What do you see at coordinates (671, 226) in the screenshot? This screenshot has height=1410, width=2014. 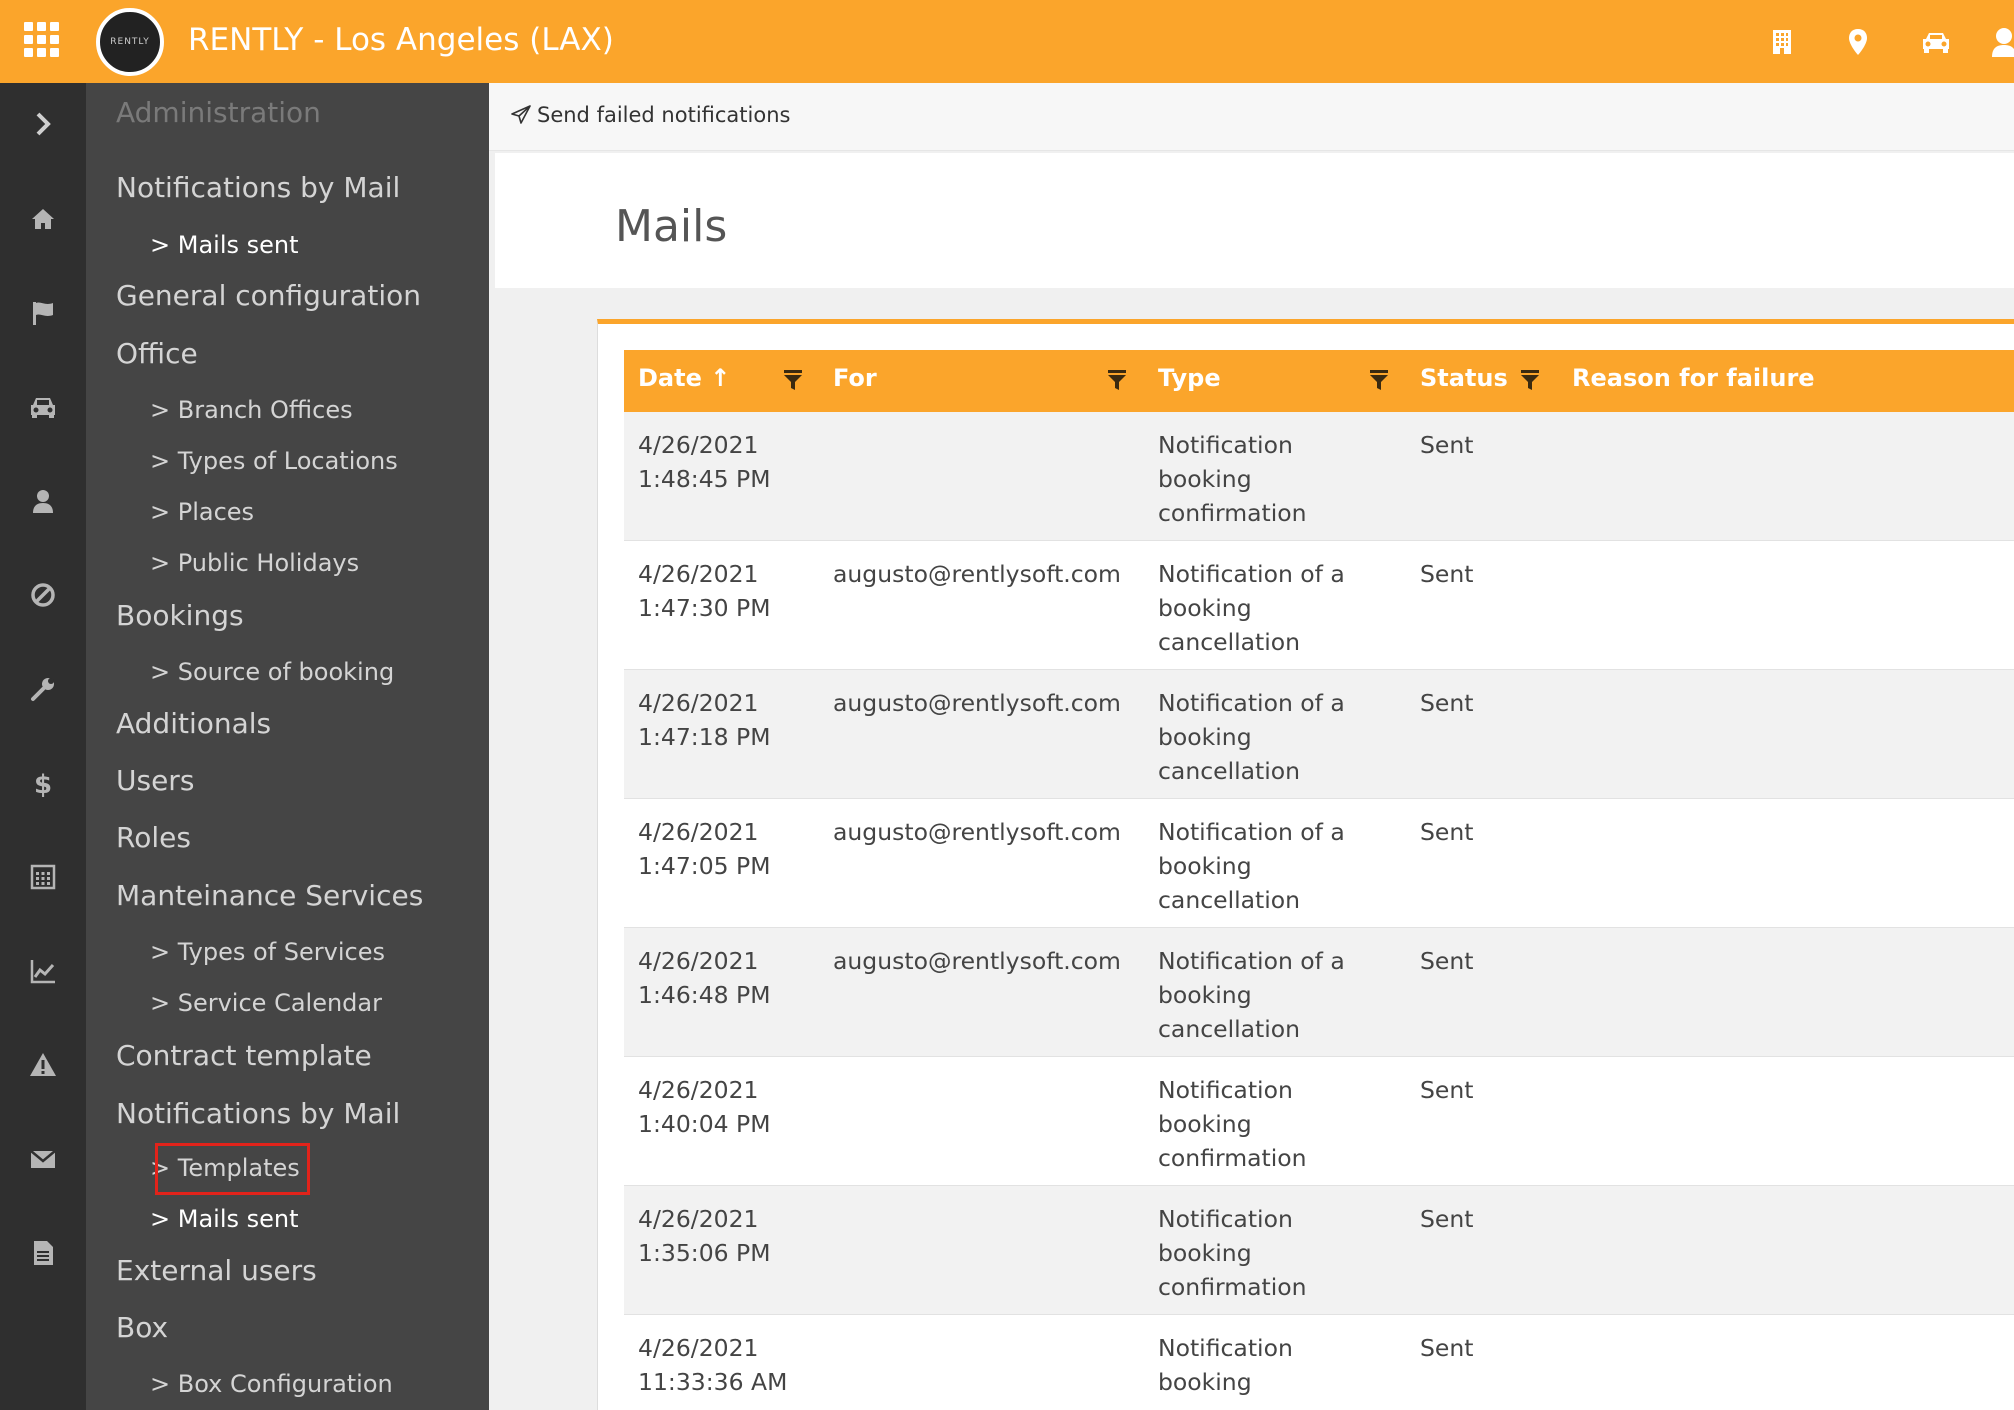 I see `page-title: Mails` at bounding box center [671, 226].